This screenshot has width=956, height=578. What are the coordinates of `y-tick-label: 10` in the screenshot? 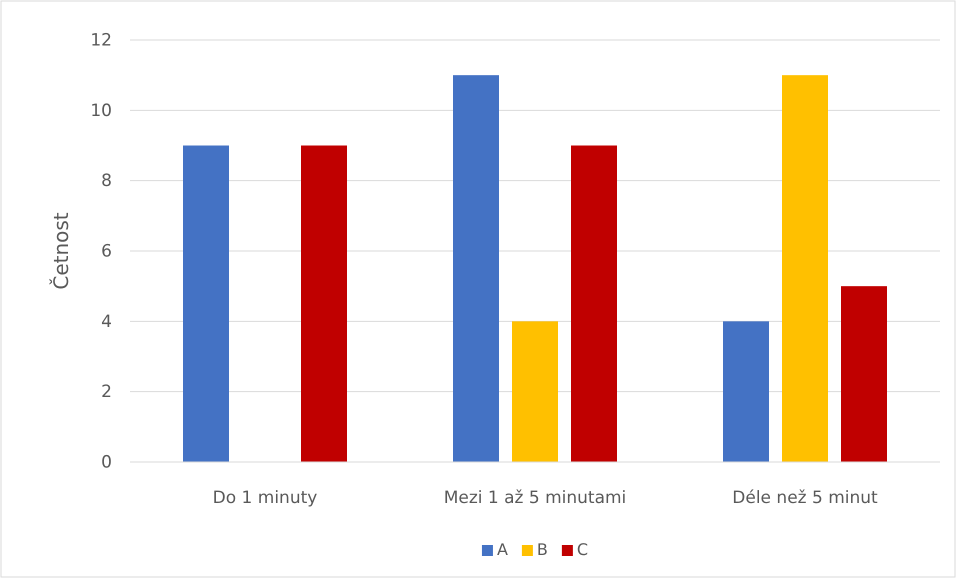 It's located at (101, 110).